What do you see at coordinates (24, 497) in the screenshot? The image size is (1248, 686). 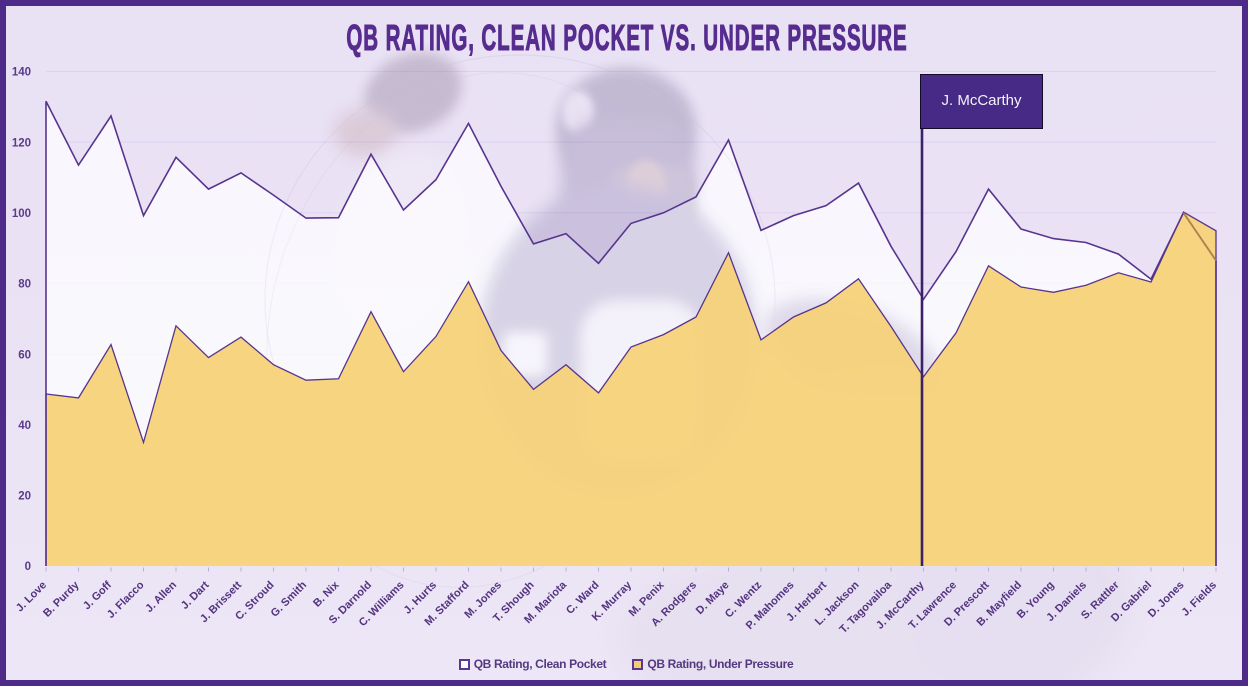 I see `svg-text: 20` at bounding box center [24, 497].